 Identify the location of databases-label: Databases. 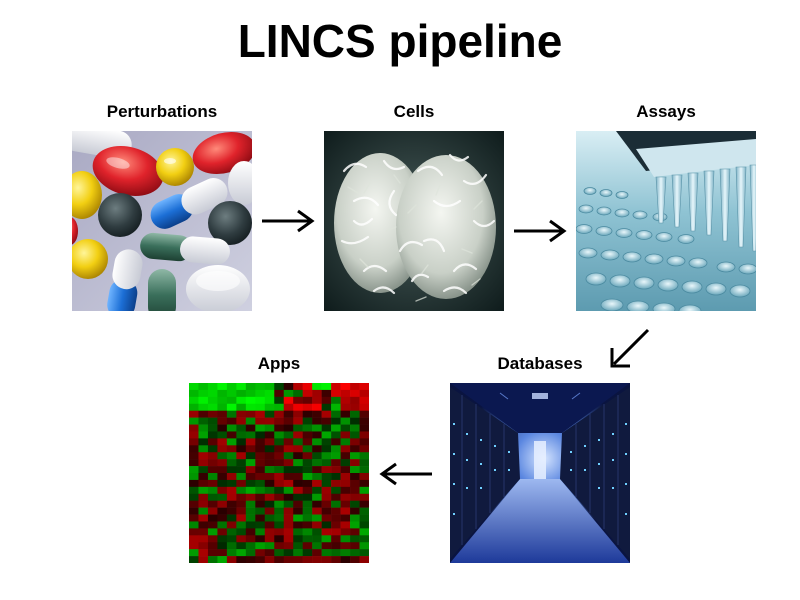
(540, 363).